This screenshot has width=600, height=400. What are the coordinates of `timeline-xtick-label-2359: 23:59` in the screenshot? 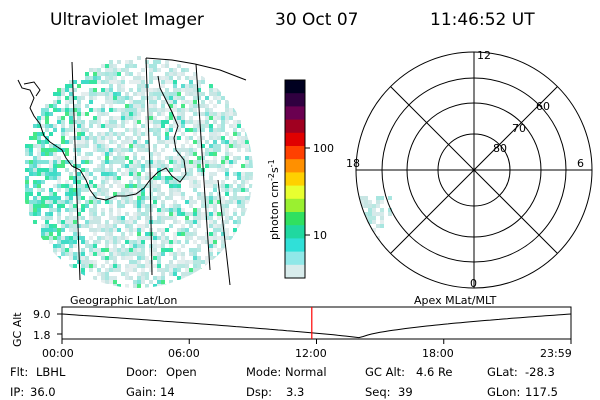 It's located at (556, 353).